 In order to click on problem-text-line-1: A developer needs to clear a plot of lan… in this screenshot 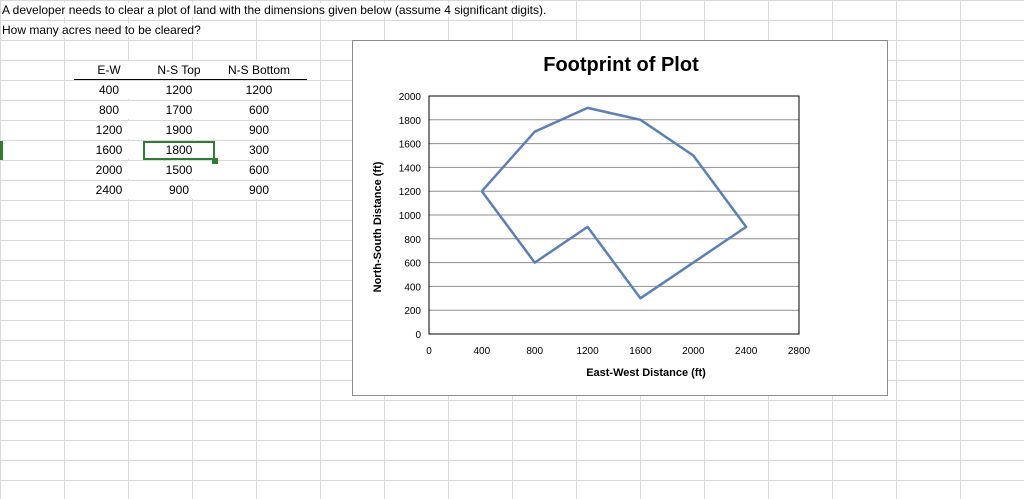, I will do `click(275, 10)`.